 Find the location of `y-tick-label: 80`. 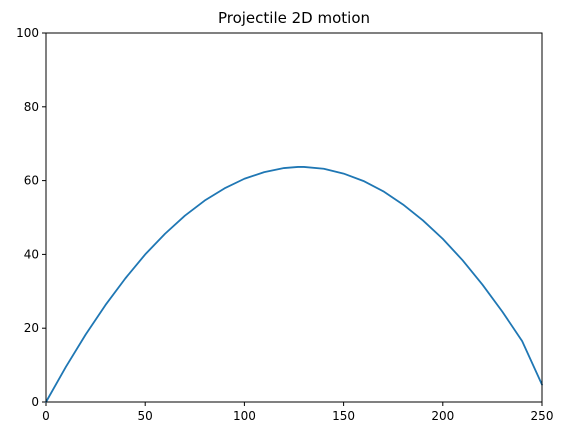

y-tick-label: 80 is located at coordinates (31, 107).